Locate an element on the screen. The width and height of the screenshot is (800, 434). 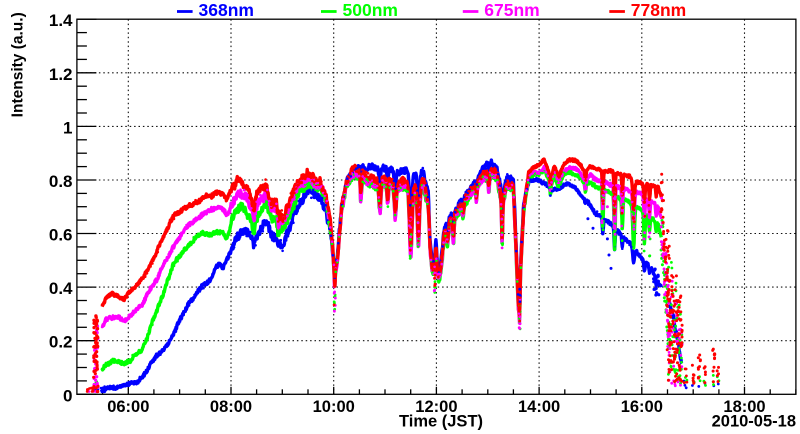
svg-text: 0.8 is located at coordinates (61, 181).